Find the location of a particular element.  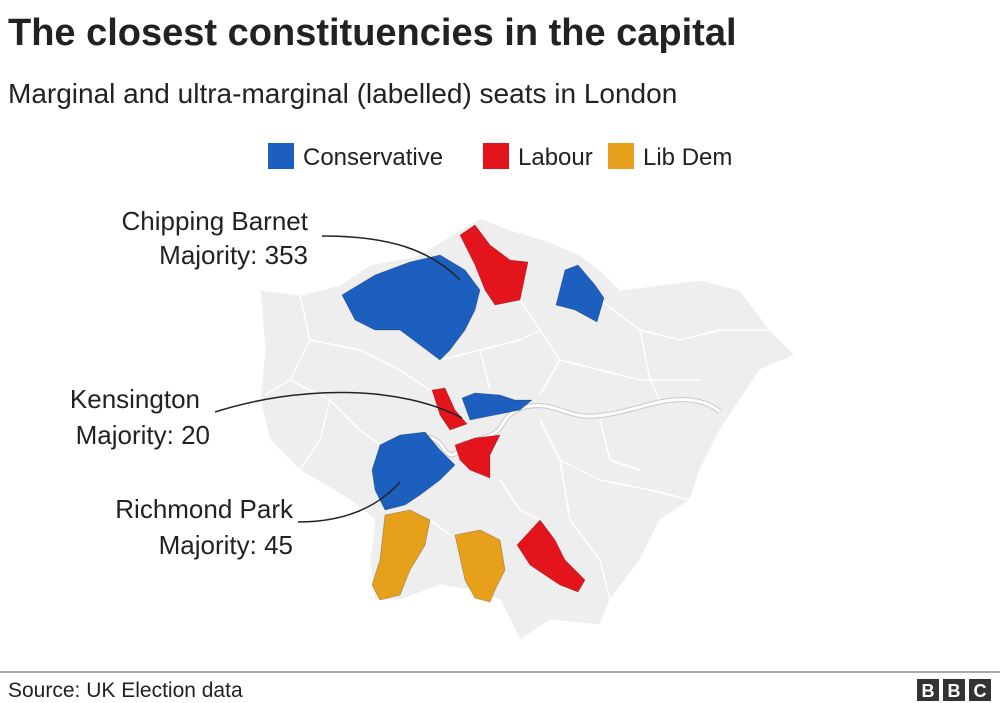

seat-majority: Majority: 353 is located at coordinates (233, 255).